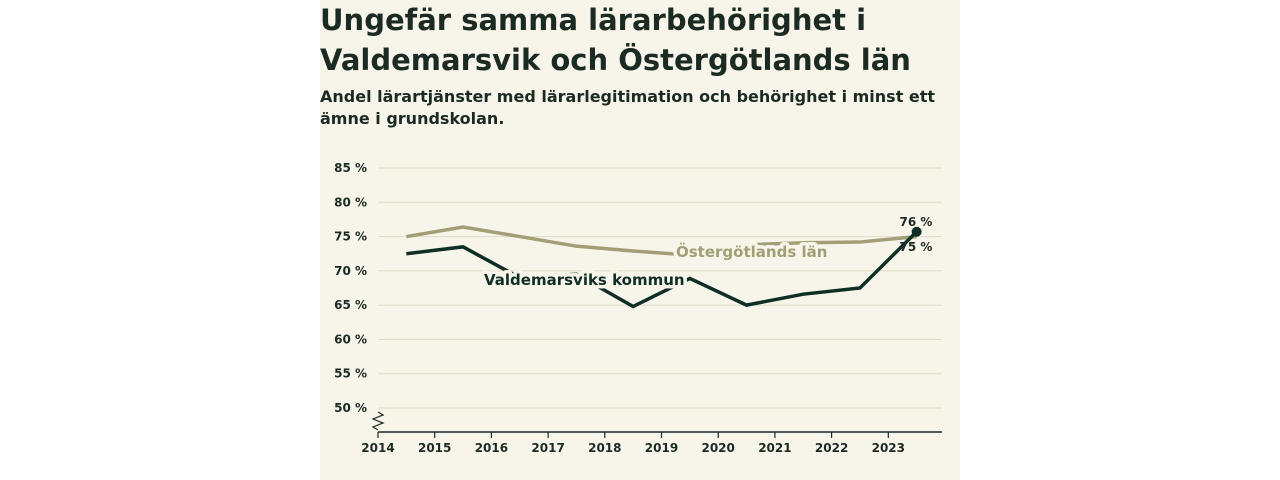  I want to click on x-tick-label: 2023, so click(888, 448).